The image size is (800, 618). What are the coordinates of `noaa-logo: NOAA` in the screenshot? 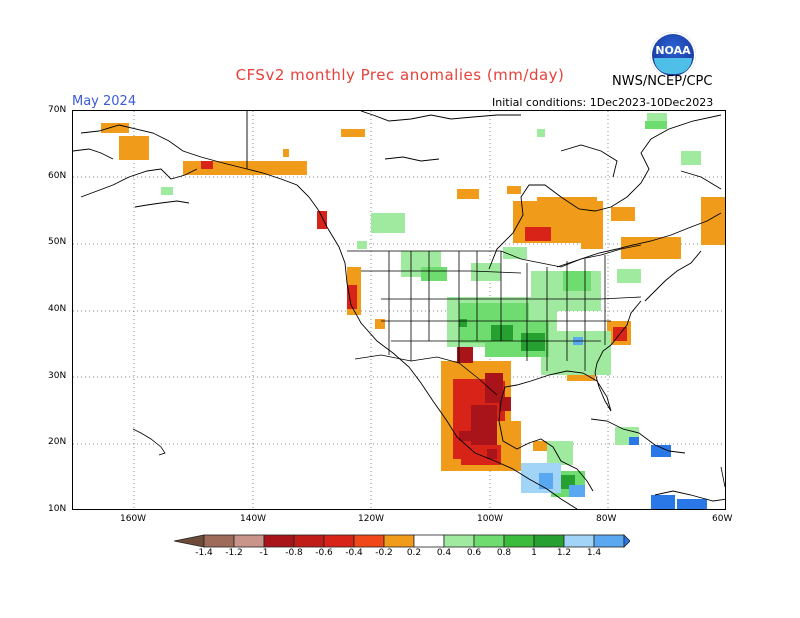 It's located at (673, 55).